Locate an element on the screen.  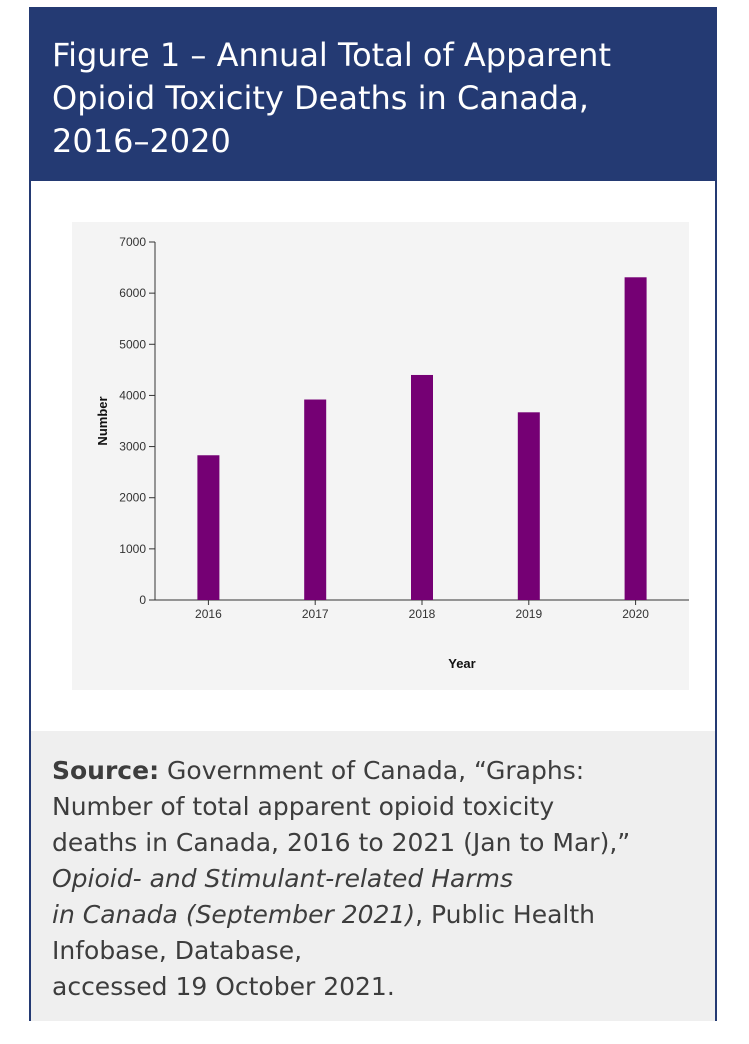
title-line-3: 2016–2020 is located at coordinates (141, 141).